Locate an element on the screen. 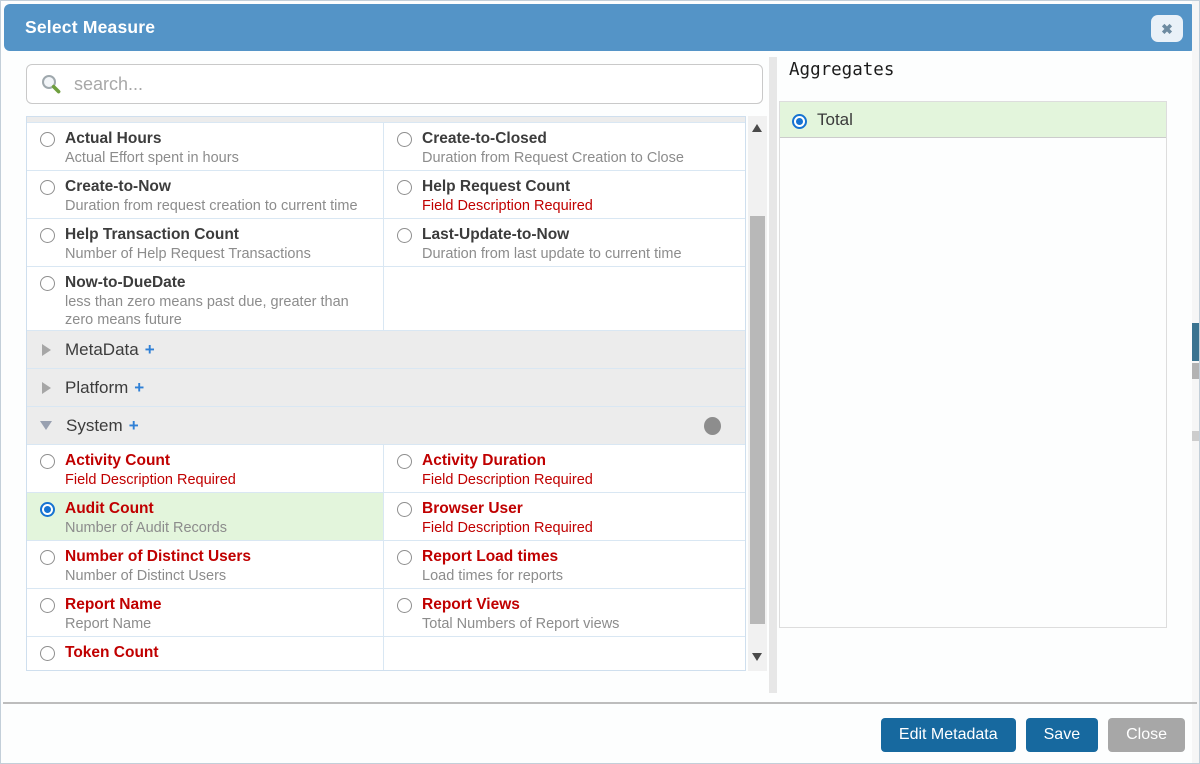 The width and height of the screenshot is (1200, 764). close-icon: ✖ is located at coordinates (1167, 28).